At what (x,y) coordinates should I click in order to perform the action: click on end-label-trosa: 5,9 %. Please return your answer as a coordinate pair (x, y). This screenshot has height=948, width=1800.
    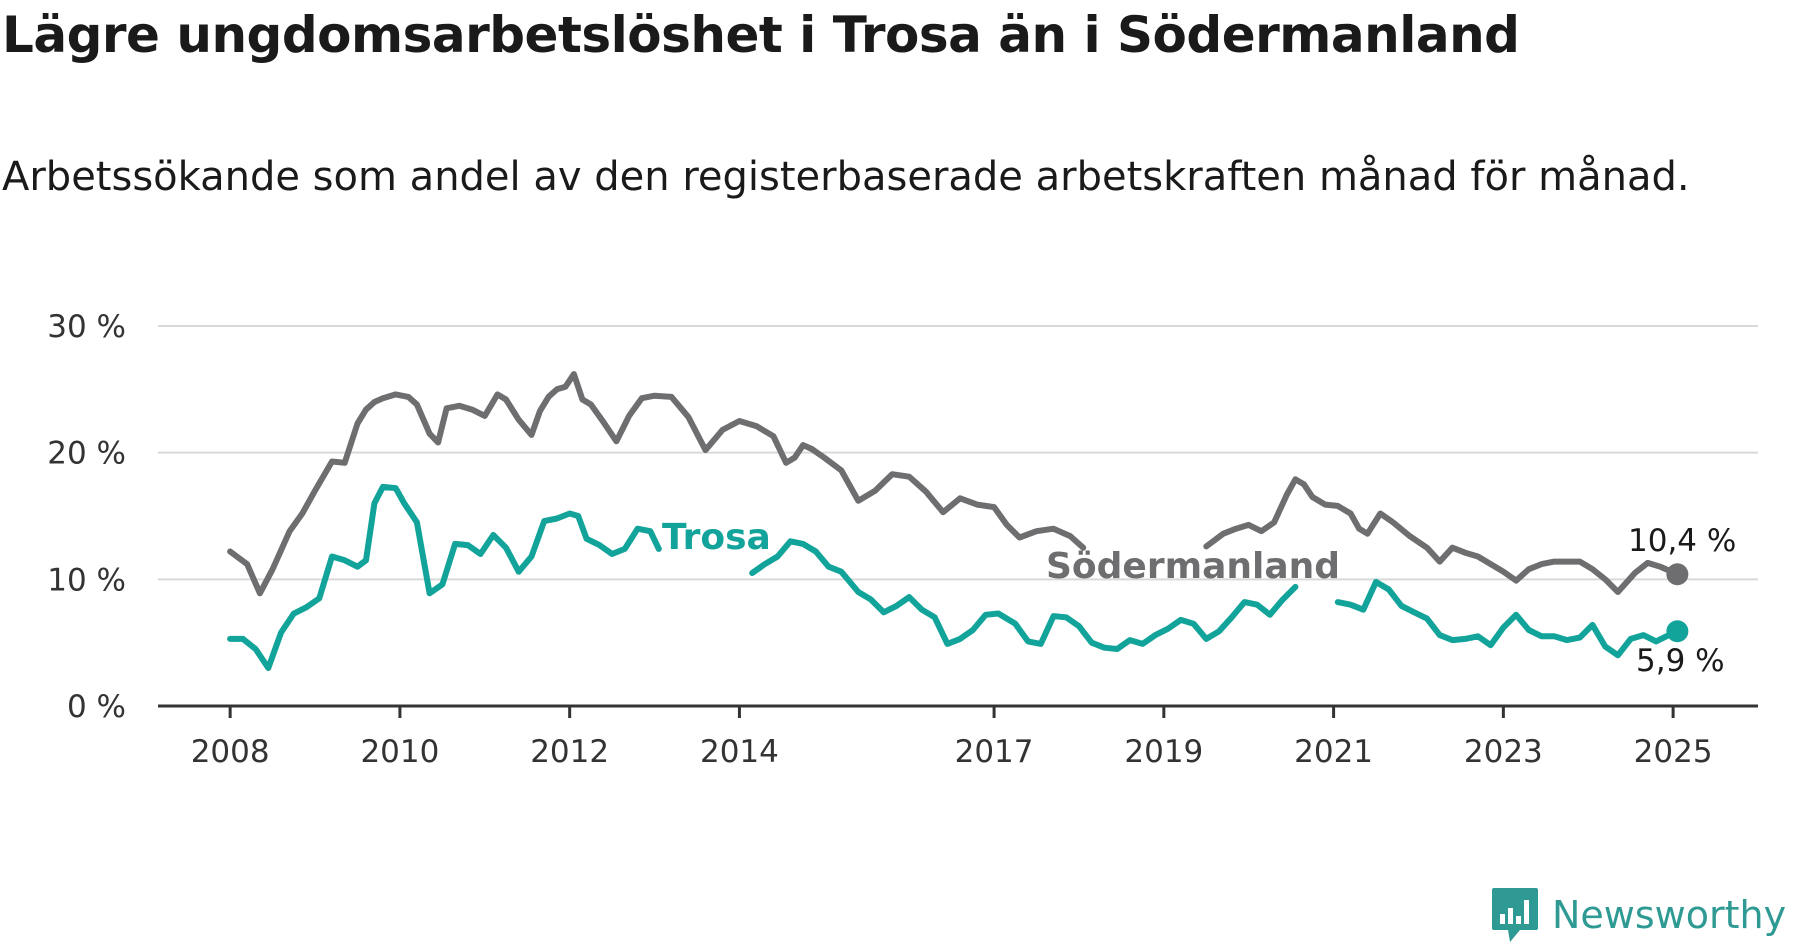
    Looking at the image, I should click on (1680, 661).